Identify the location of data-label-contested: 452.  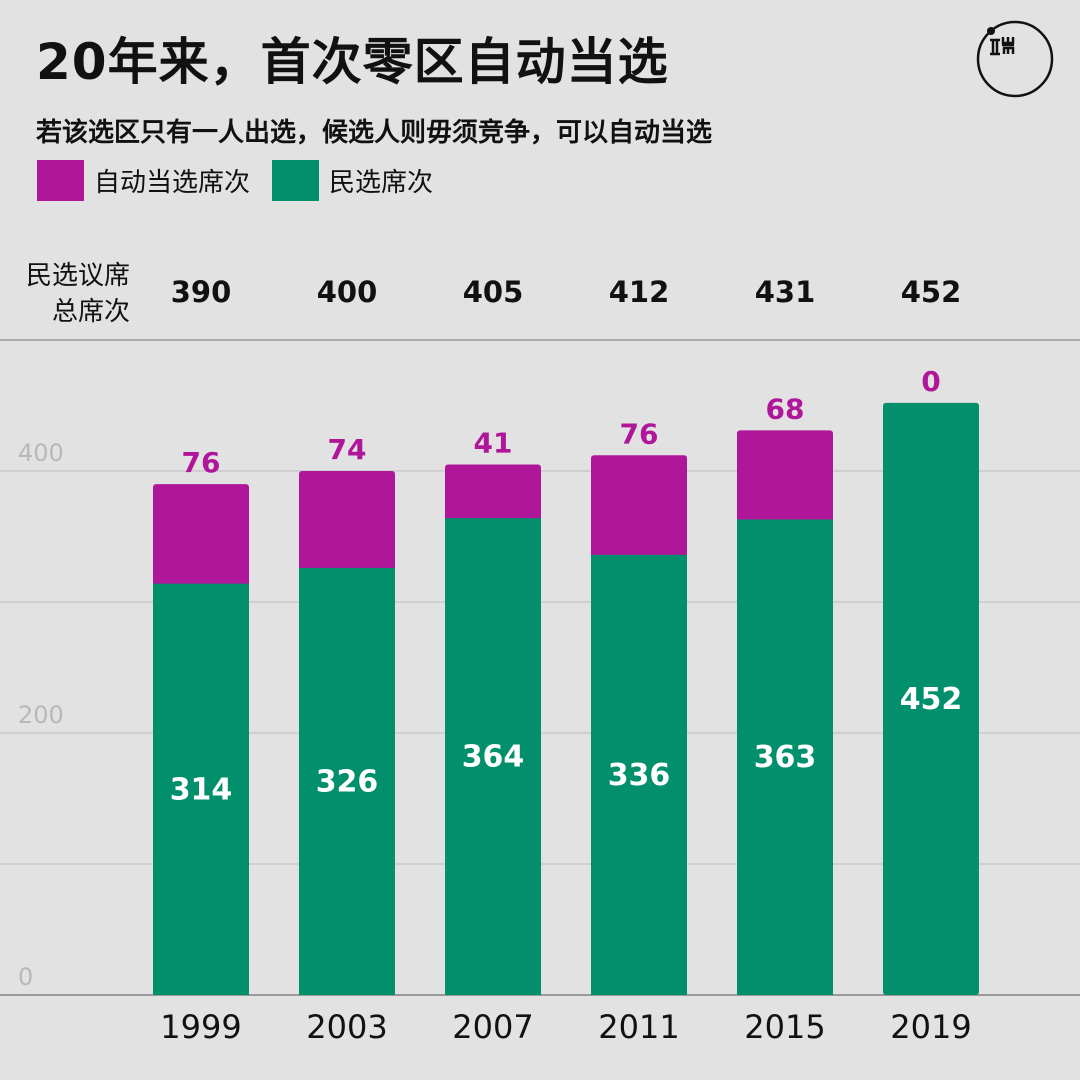
(931, 699).